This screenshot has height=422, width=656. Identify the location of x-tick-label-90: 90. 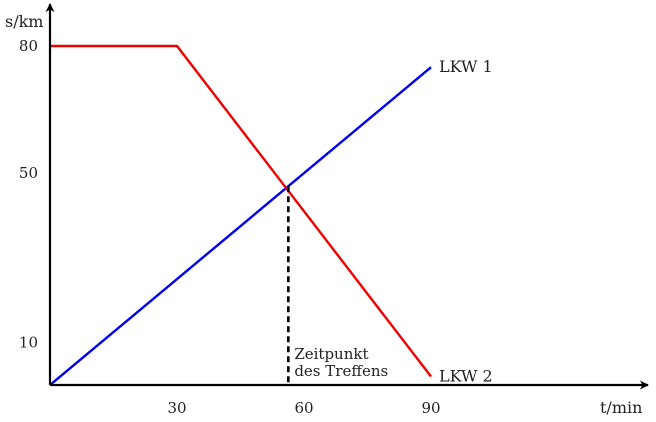
(430, 408).